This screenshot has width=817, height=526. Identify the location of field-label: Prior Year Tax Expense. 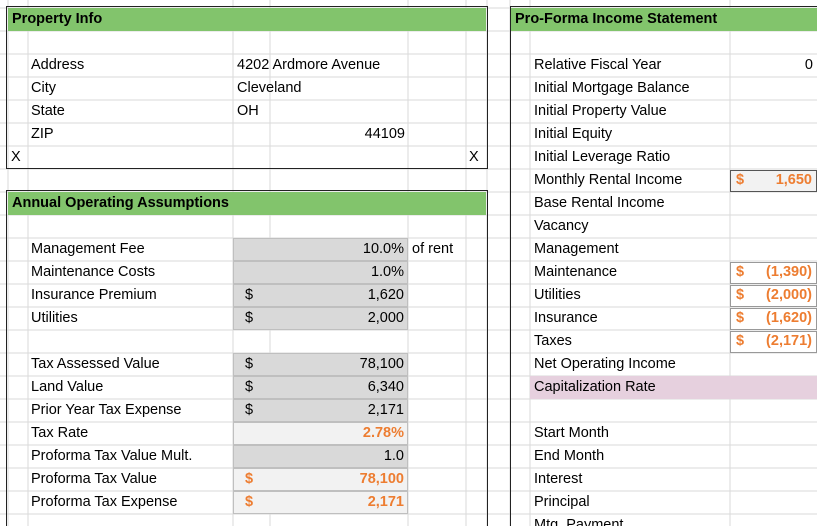
(106, 410).